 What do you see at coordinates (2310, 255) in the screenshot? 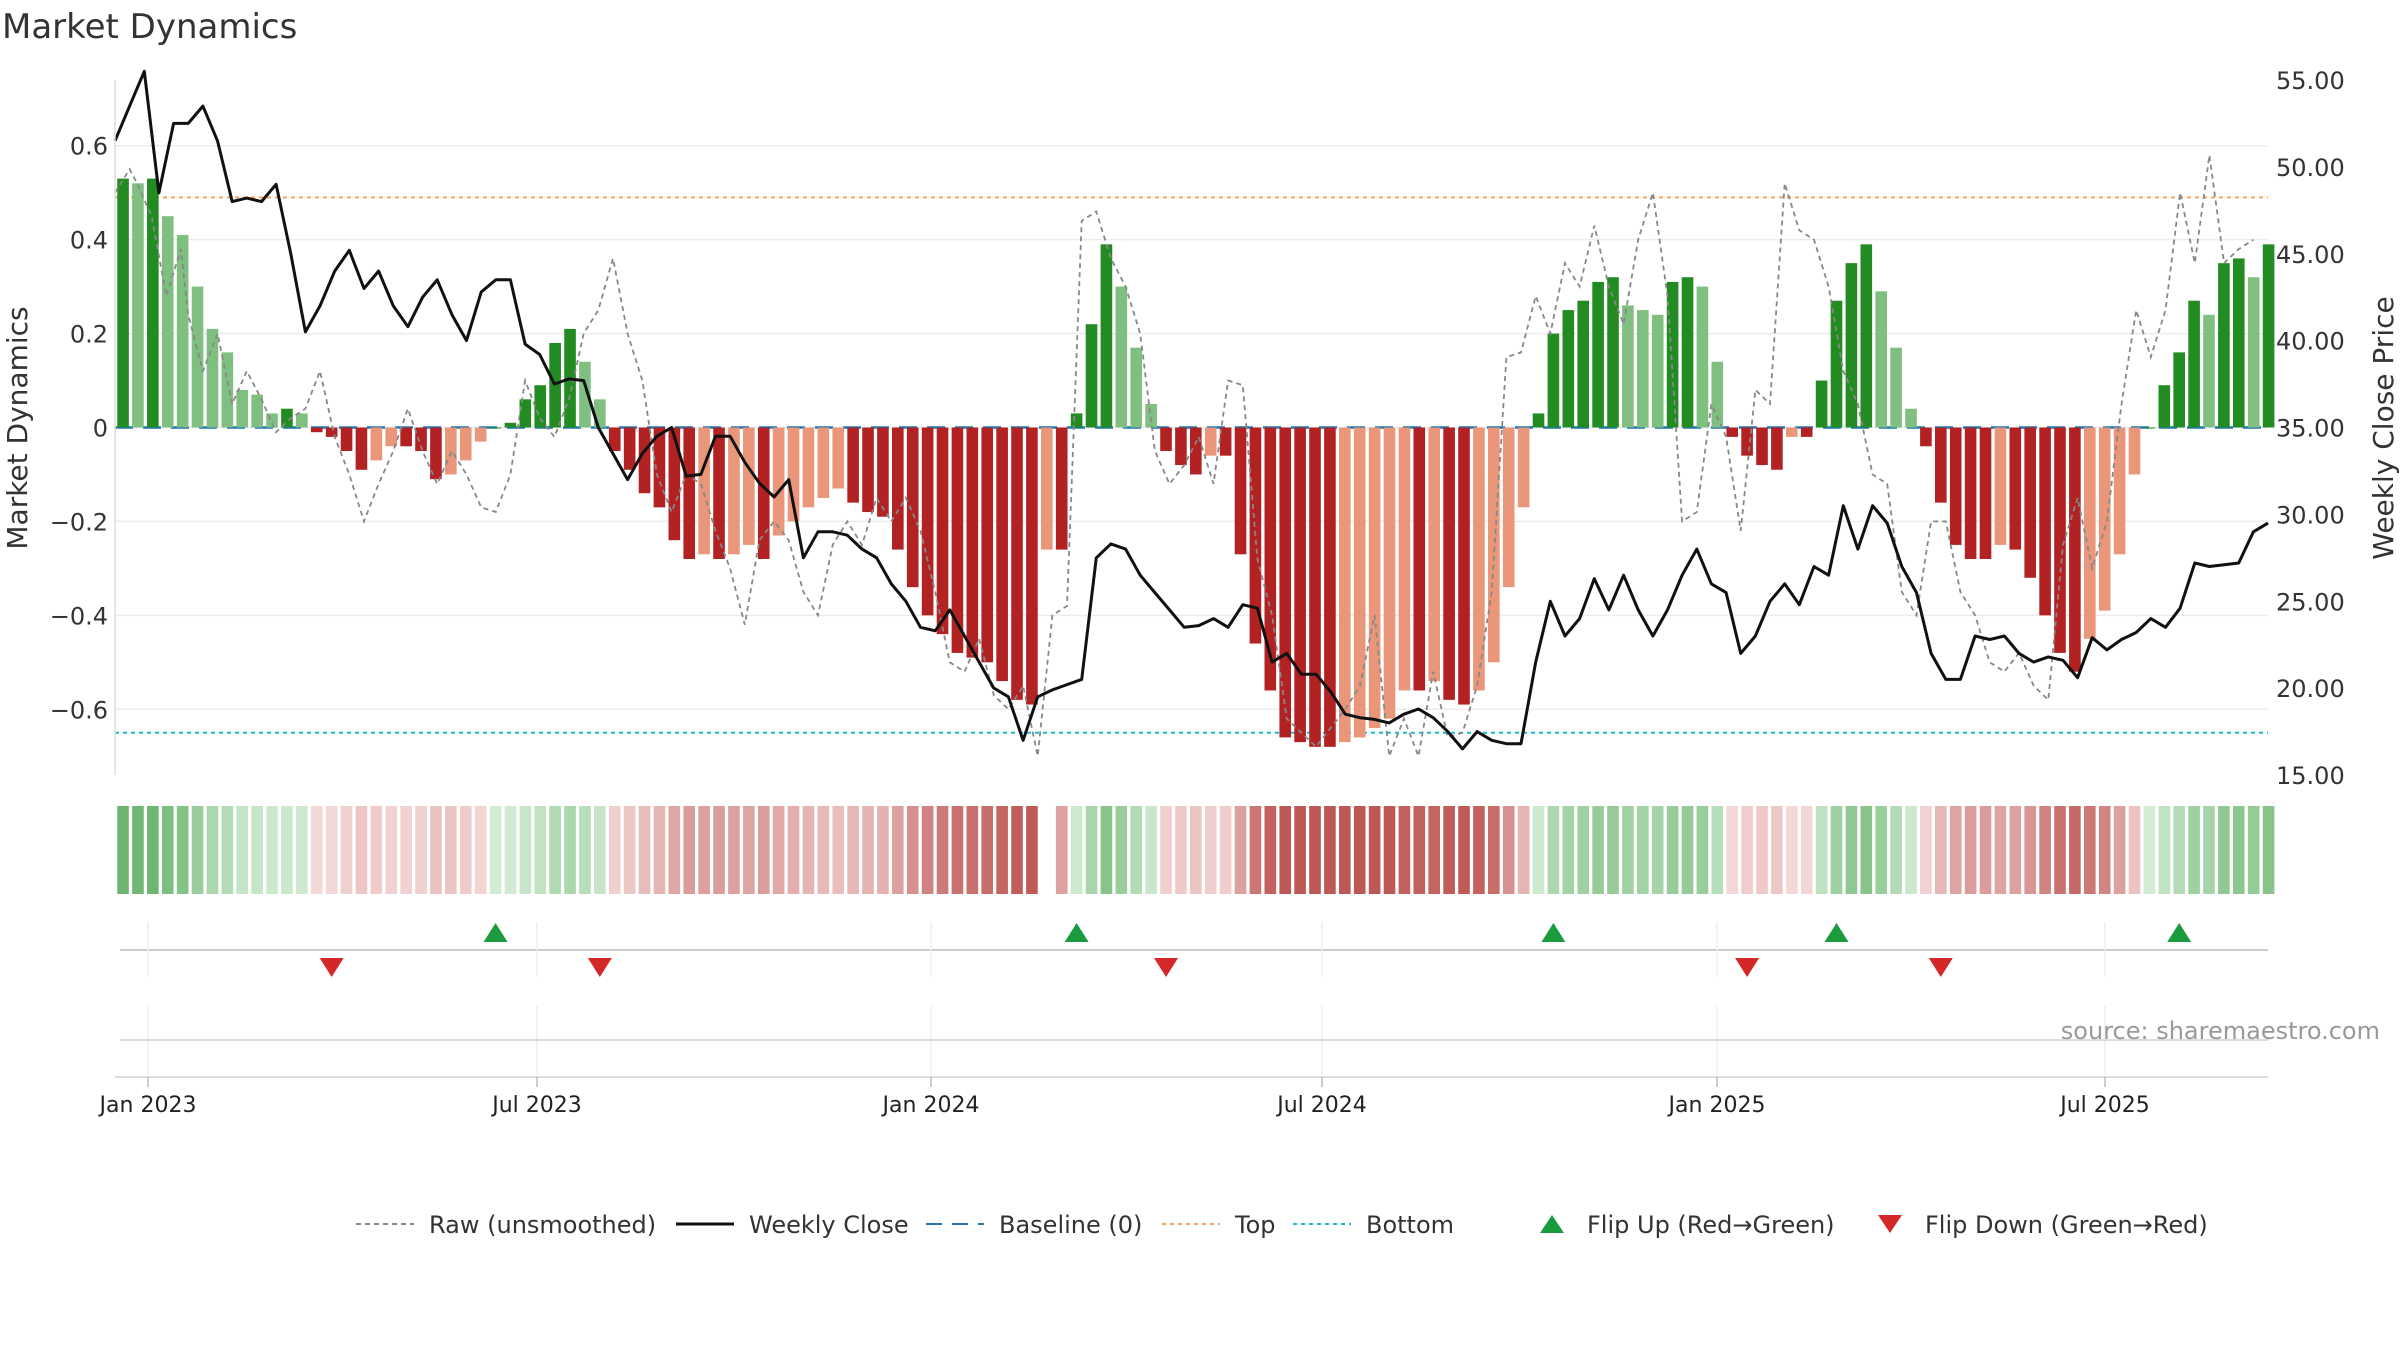
I see `y2-tick-label: 45.00` at bounding box center [2310, 255].